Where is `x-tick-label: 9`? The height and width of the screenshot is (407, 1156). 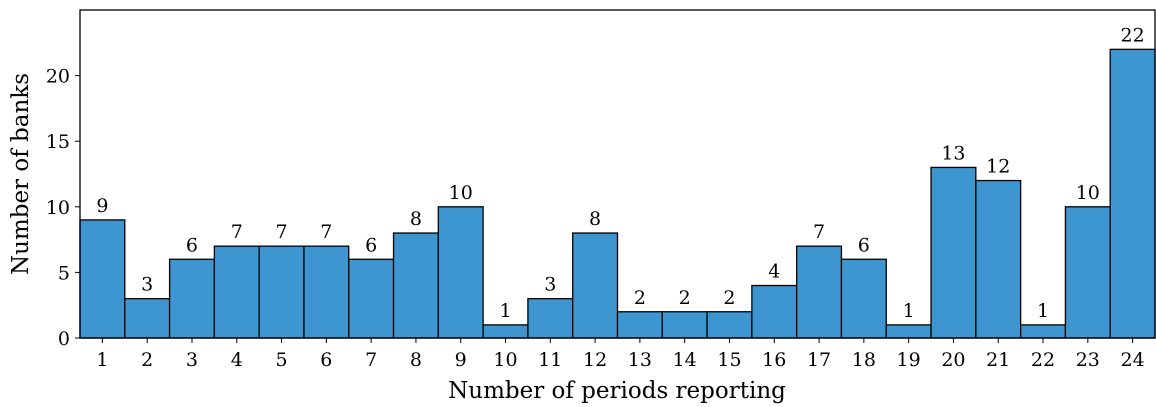
x-tick-label: 9 is located at coordinates (461, 360).